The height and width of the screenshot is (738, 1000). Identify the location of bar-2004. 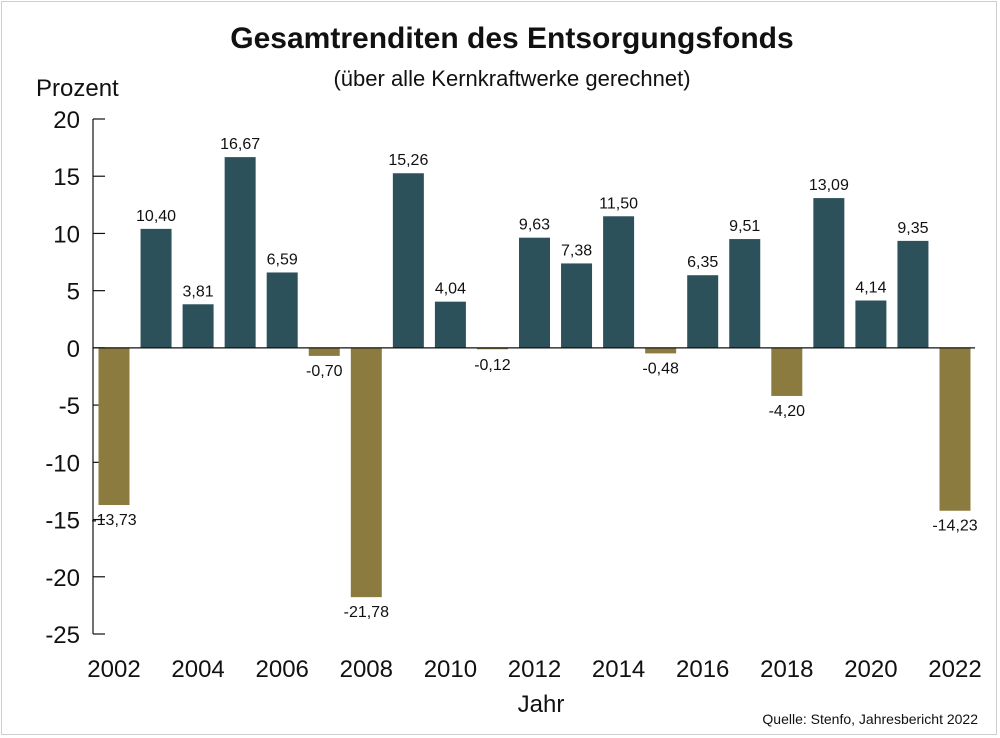
(198, 326).